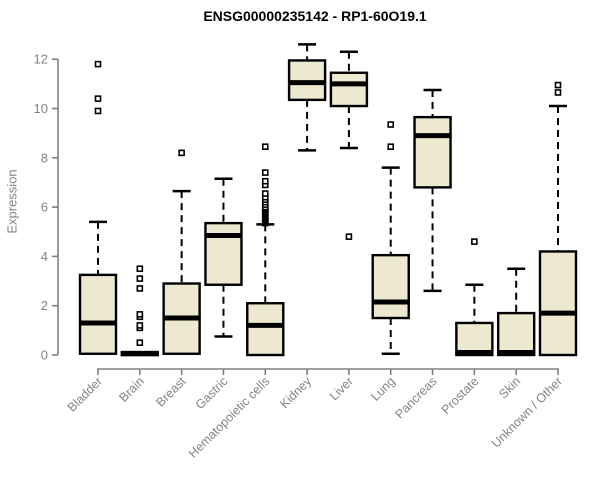  What do you see at coordinates (295, 392) in the screenshot?
I see `x-category-label: Kidney` at bounding box center [295, 392].